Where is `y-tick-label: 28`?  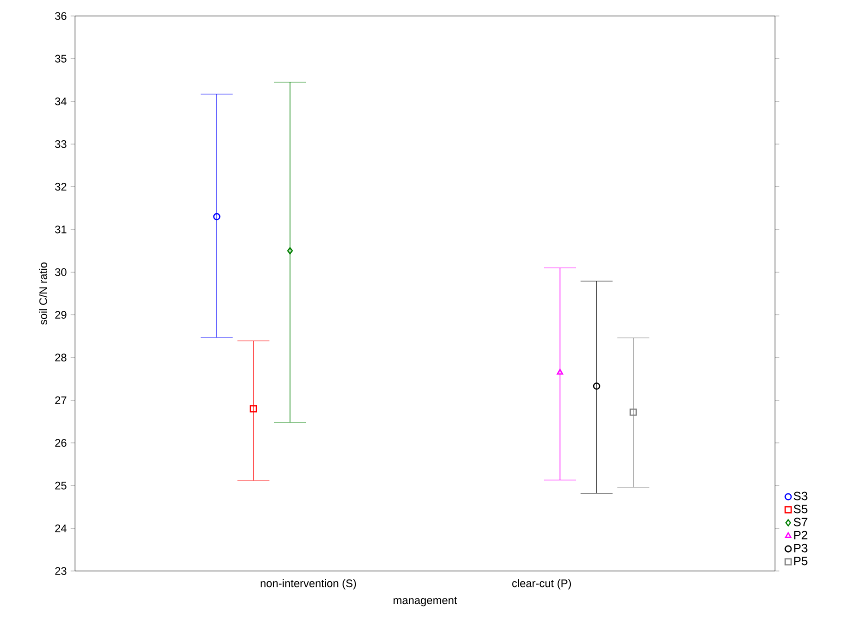 y-tick-label: 28 is located at coordinates (60, 358).